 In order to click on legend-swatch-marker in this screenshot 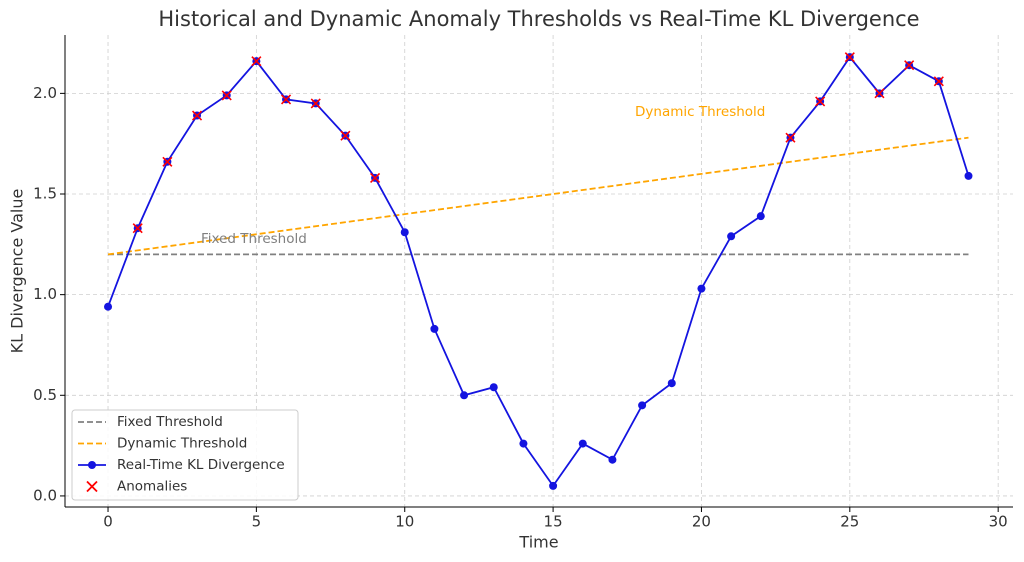, I will do `click(92, 465)`.